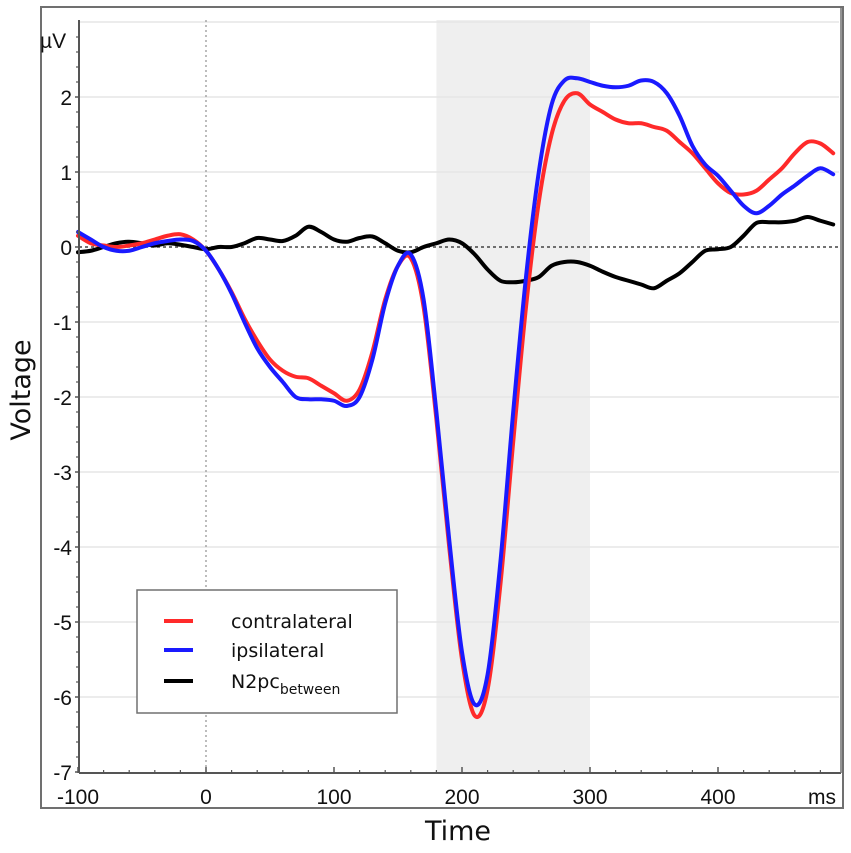 The image size is (851, 853). Describe the element at coordinates (62, 473) in the screenshot. I see `y-tick-label: -3` at that location.